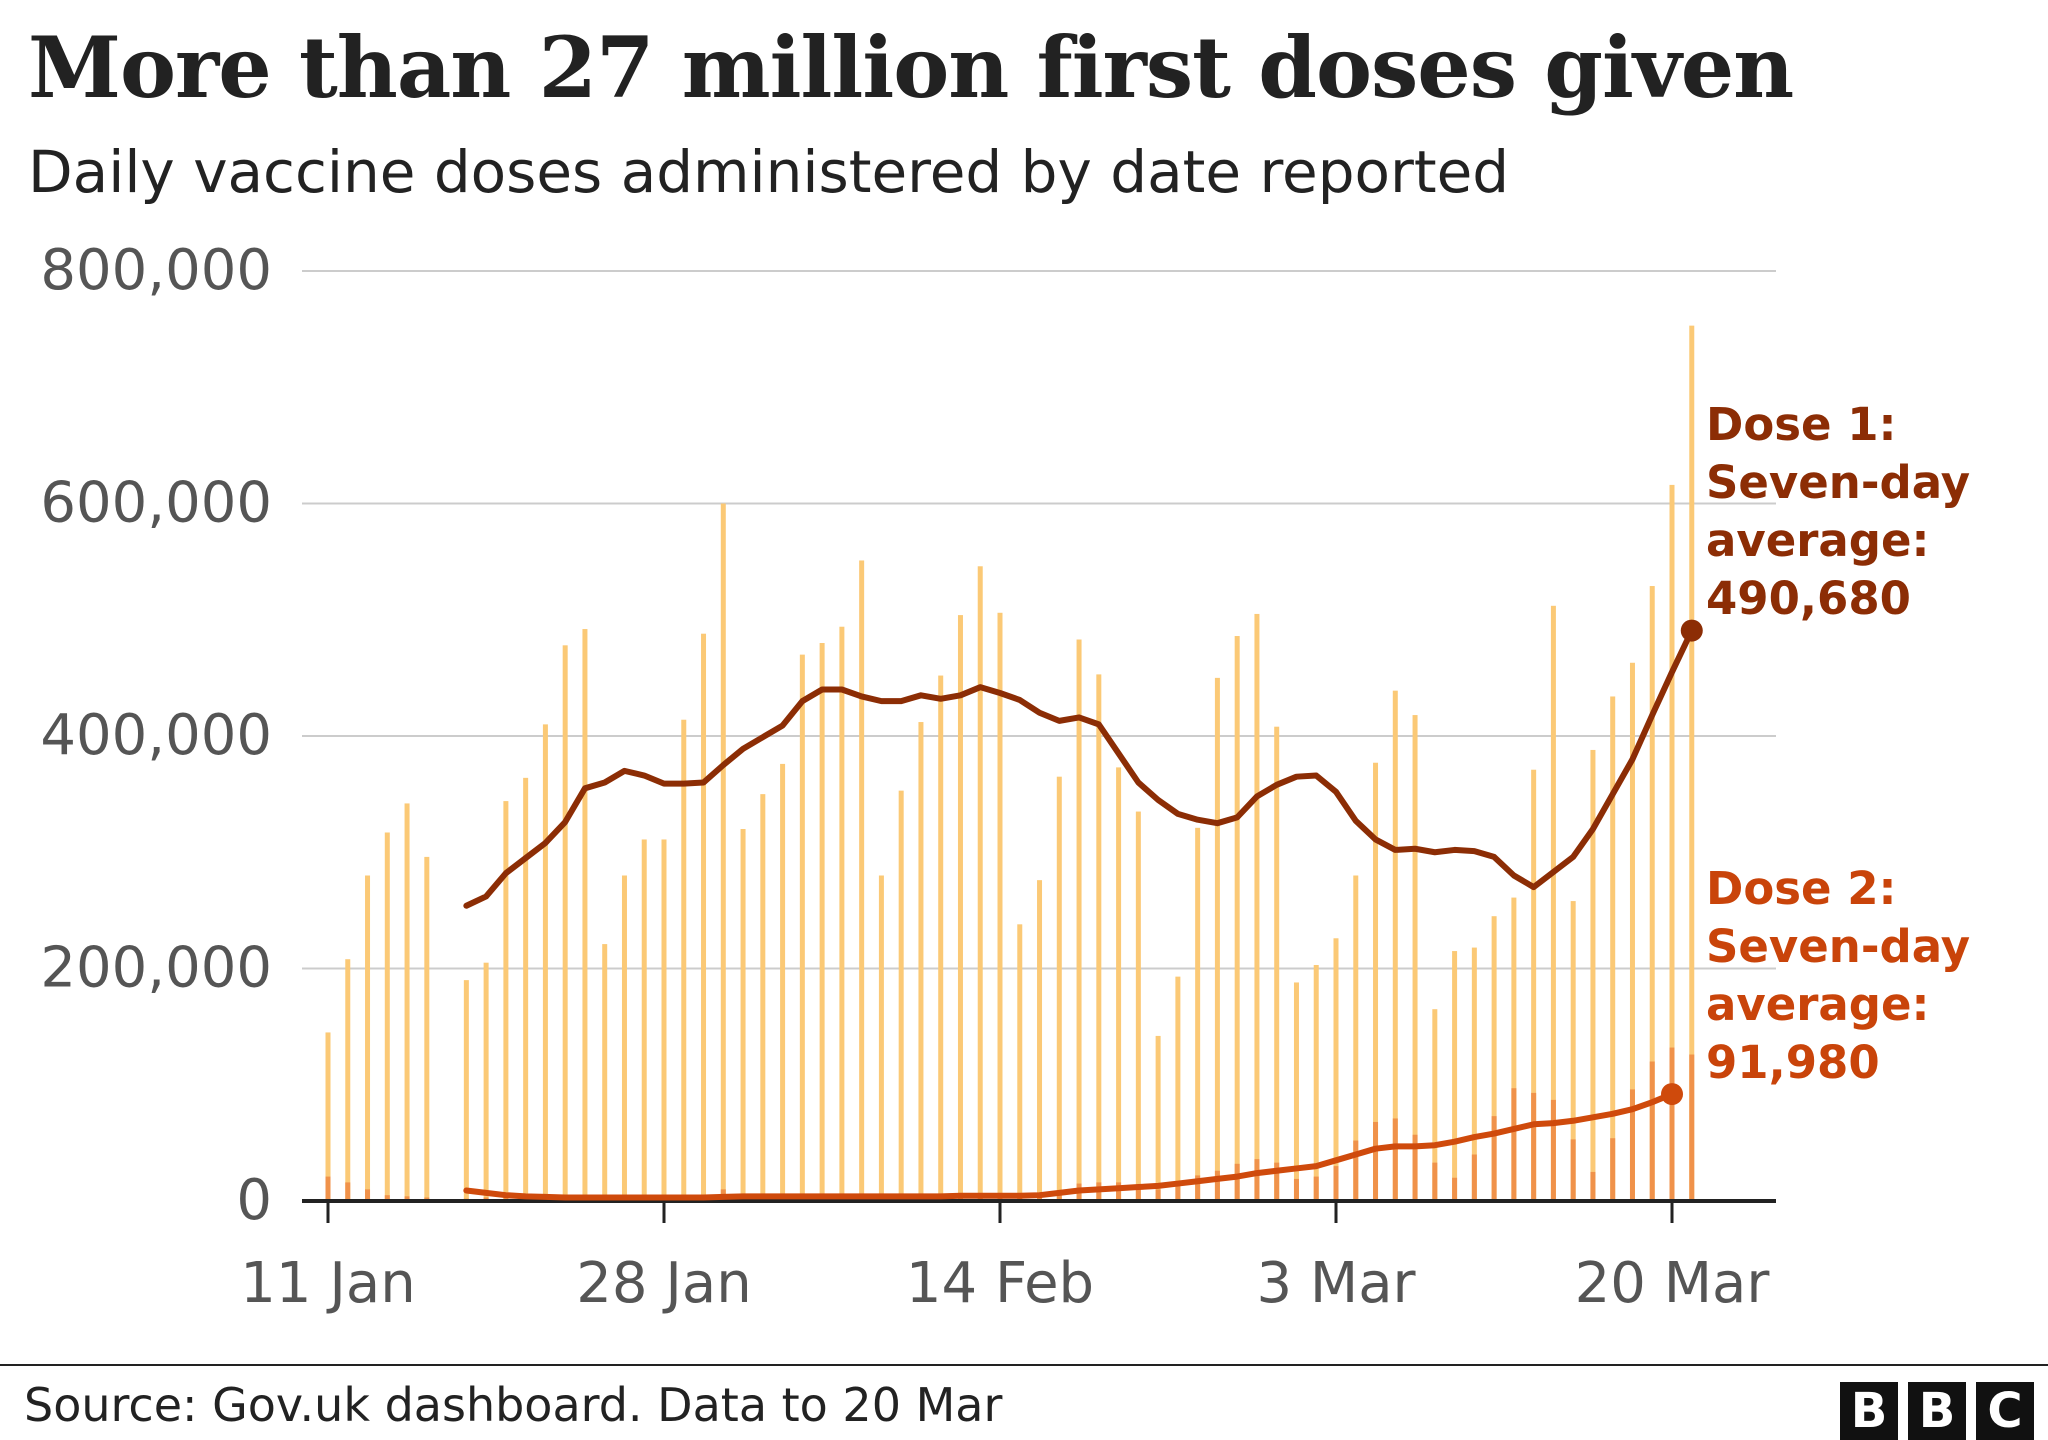  What do you see at coordinates (327, 1283) in the screenshot?
I see `x-tick-label: 11 Jan` at bounding box center [327, 1283].